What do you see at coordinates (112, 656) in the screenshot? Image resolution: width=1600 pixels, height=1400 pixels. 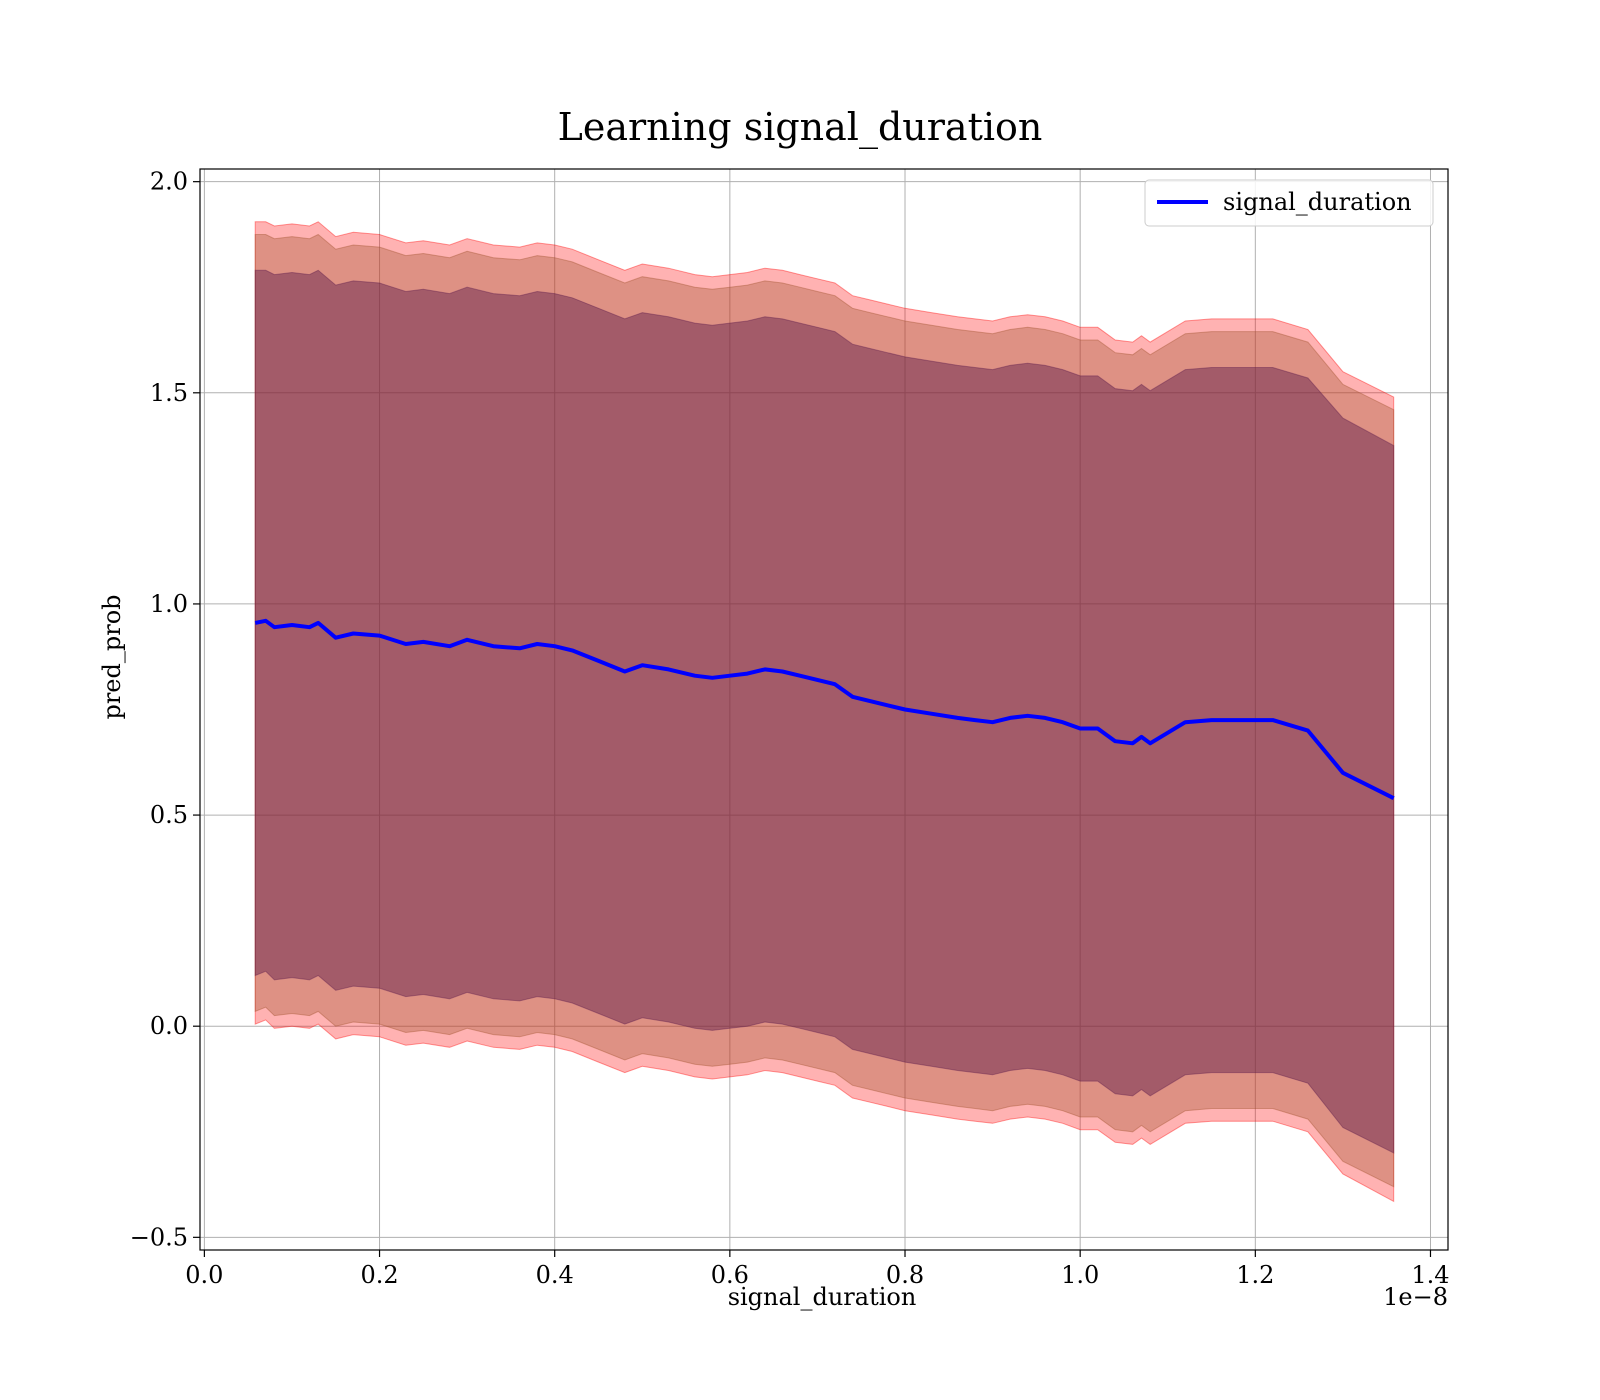 I see `y-axis-label: pred_prob` at bounding box center [112, 656].